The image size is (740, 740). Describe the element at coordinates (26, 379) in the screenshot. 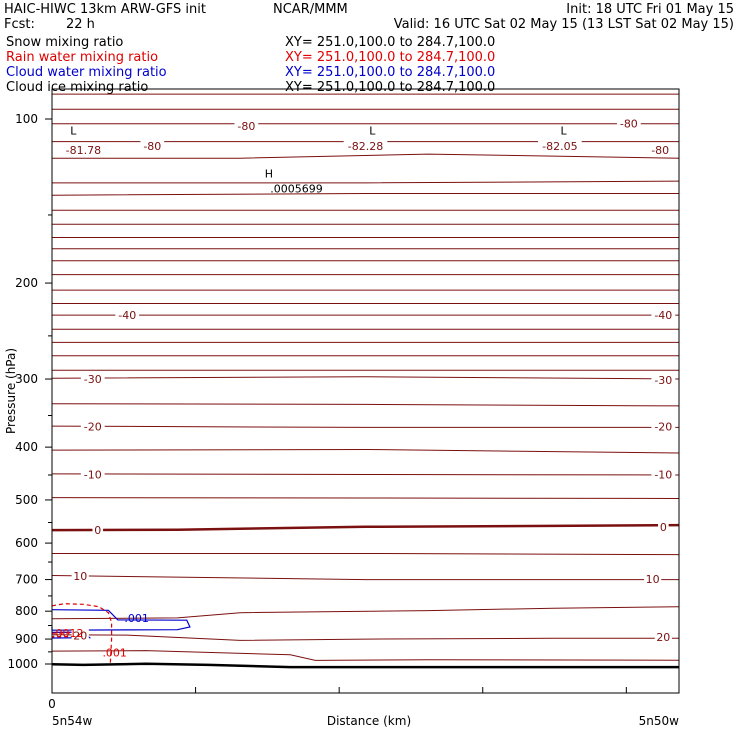

I see `y-tick-label: 300` at that location.